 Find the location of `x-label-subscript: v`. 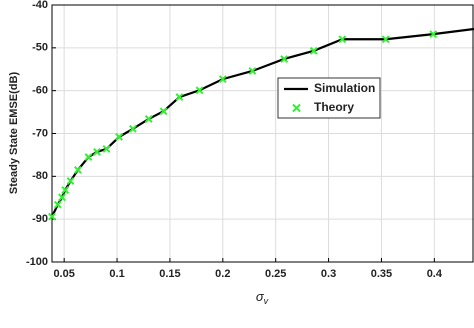

x-label-subscript: v is located at coordinates (266, 301).